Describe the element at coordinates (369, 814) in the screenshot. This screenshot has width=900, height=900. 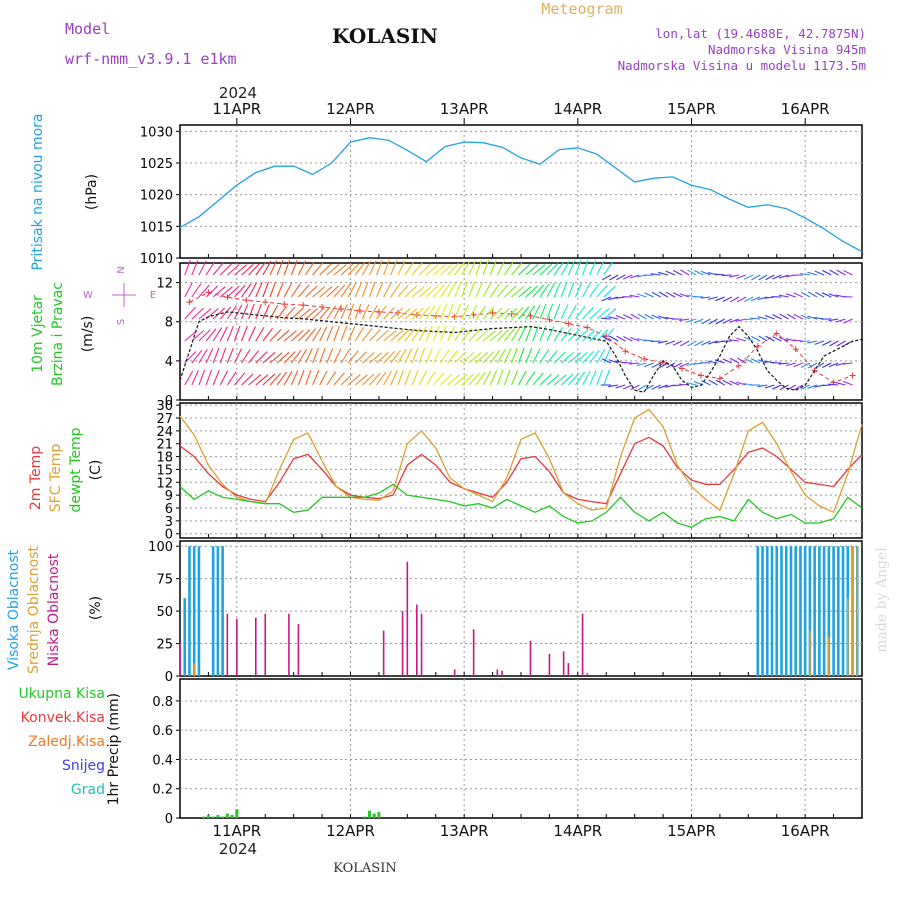
I see `precipitation-bar` at that location.